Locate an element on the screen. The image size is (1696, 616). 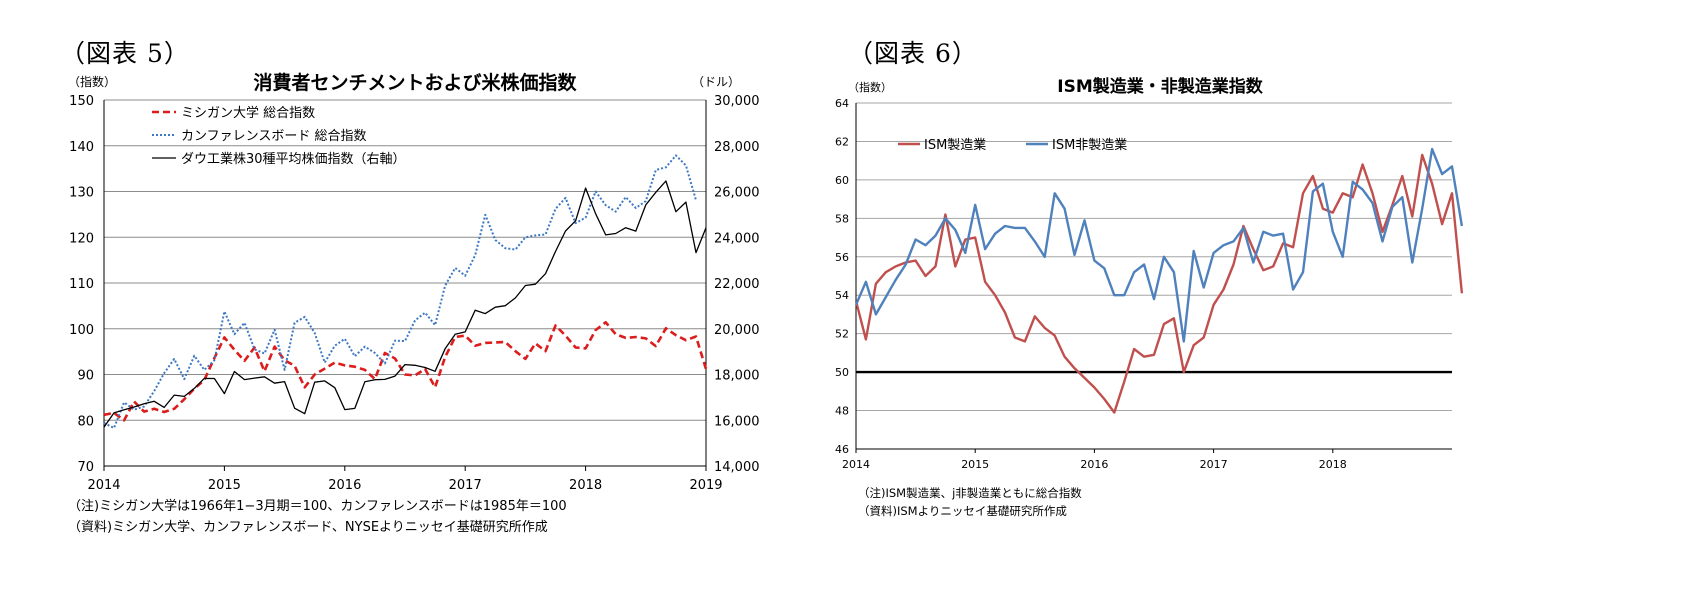
y2-tick-label: 22,000 is located at coordinates (737, 284).